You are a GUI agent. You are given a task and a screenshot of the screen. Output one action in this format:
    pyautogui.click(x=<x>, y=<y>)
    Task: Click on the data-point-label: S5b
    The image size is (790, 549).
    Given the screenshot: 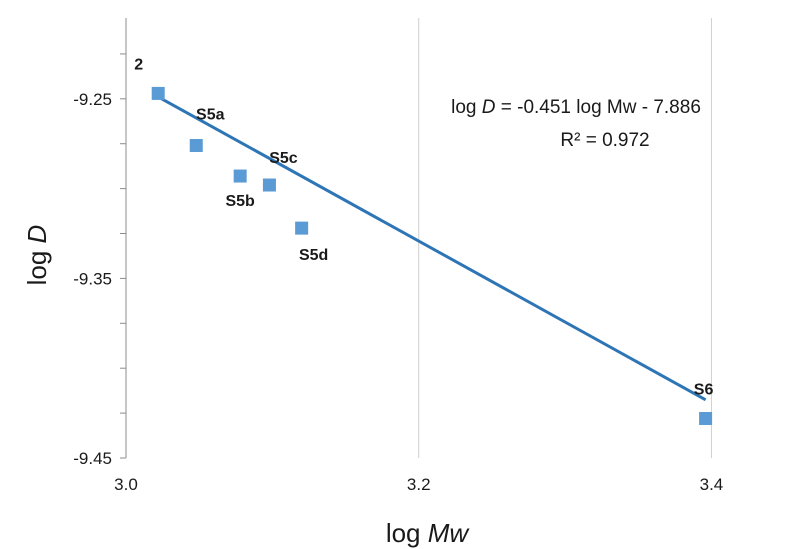 What is the action you would take?
    pyautogui.click(x=240, y=201)
    